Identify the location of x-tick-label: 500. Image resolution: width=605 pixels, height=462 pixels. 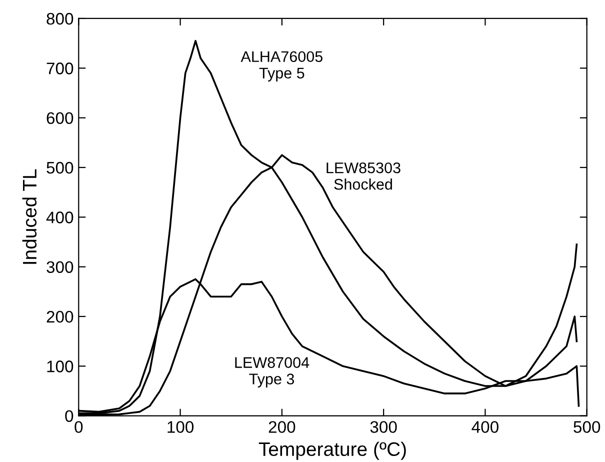
(587, 427).